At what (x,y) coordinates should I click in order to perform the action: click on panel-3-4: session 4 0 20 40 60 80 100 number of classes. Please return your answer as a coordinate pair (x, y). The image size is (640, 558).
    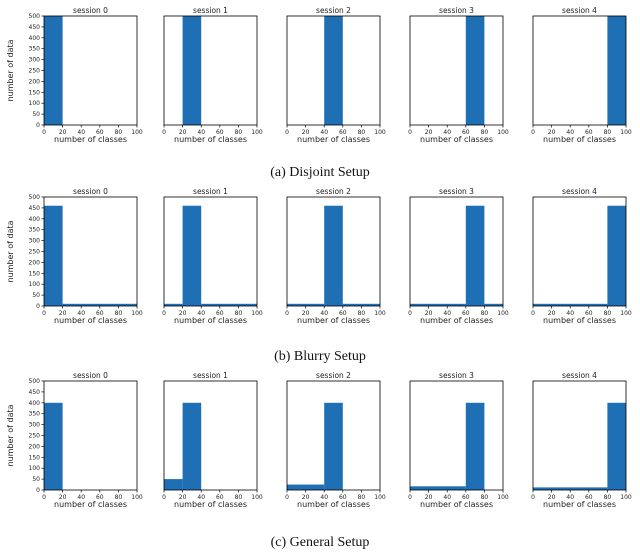
    Looking at the image, I should click on (581, 440).